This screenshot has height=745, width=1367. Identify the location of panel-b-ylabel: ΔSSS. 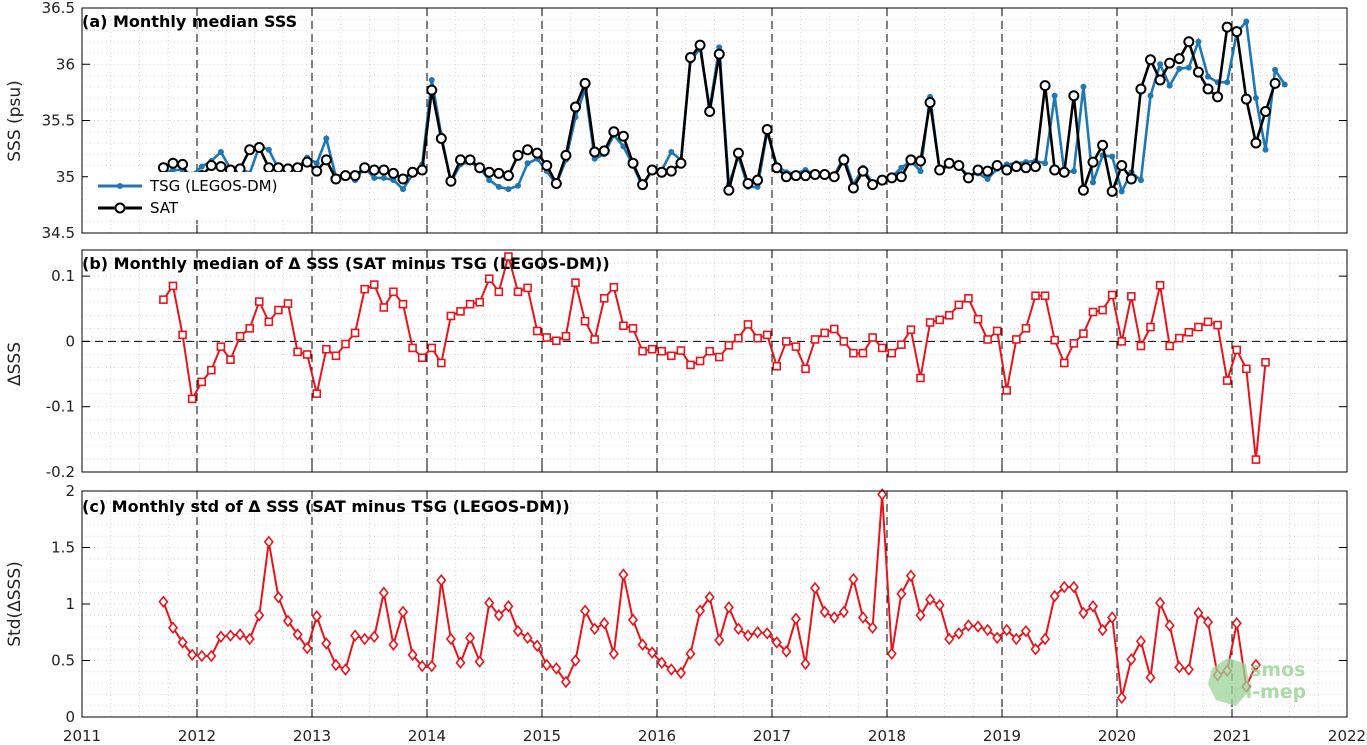
(15, 364).